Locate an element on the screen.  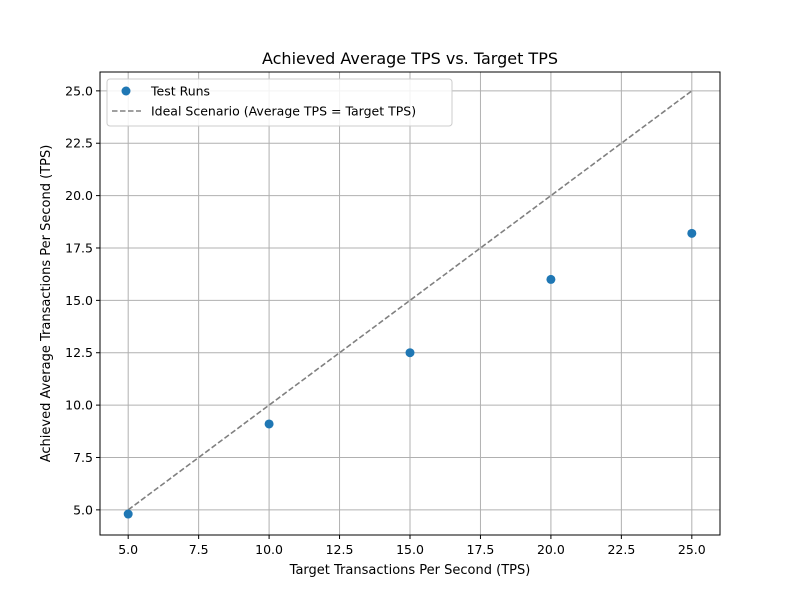
x-tick-label: 10.0 is located at coordinates (269, 549).